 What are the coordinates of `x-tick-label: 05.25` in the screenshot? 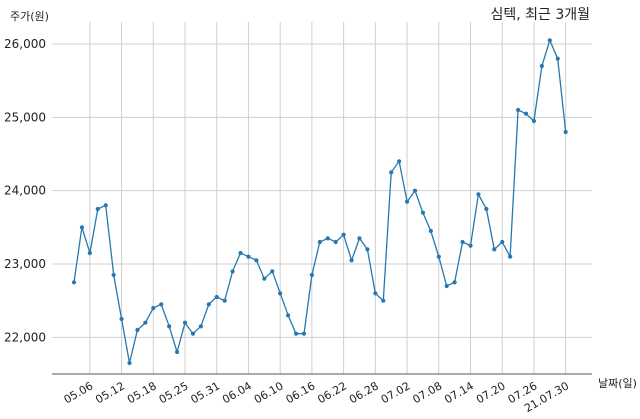 It's located at (174, 392).